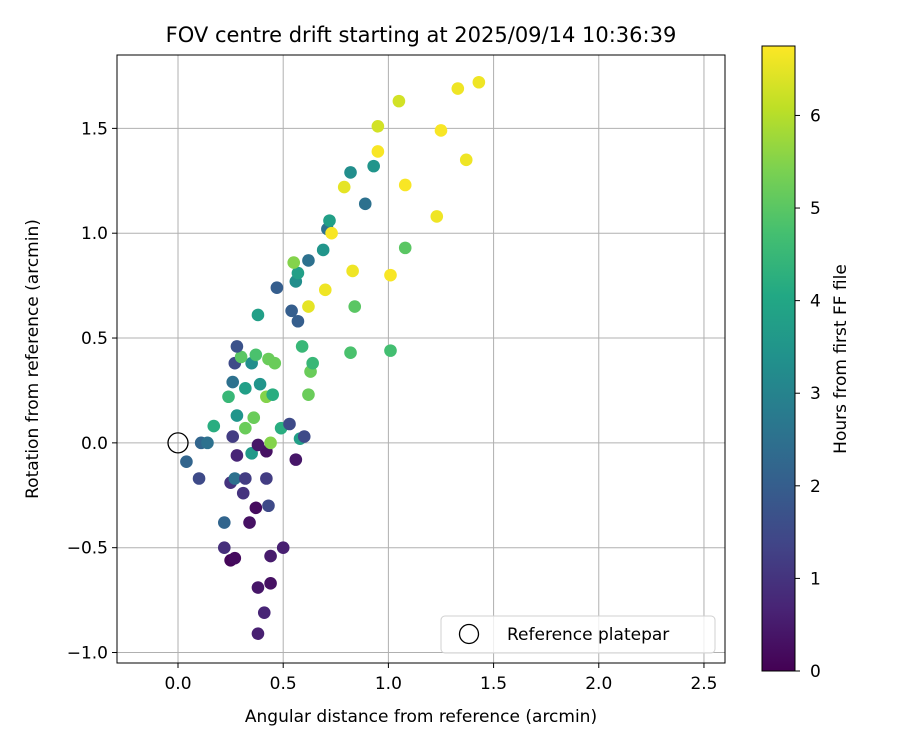  What do you see at coordinates (94, 234) in the screenshot?
I see `y-tick-label: 1.0` at bounding box center [94, 234].